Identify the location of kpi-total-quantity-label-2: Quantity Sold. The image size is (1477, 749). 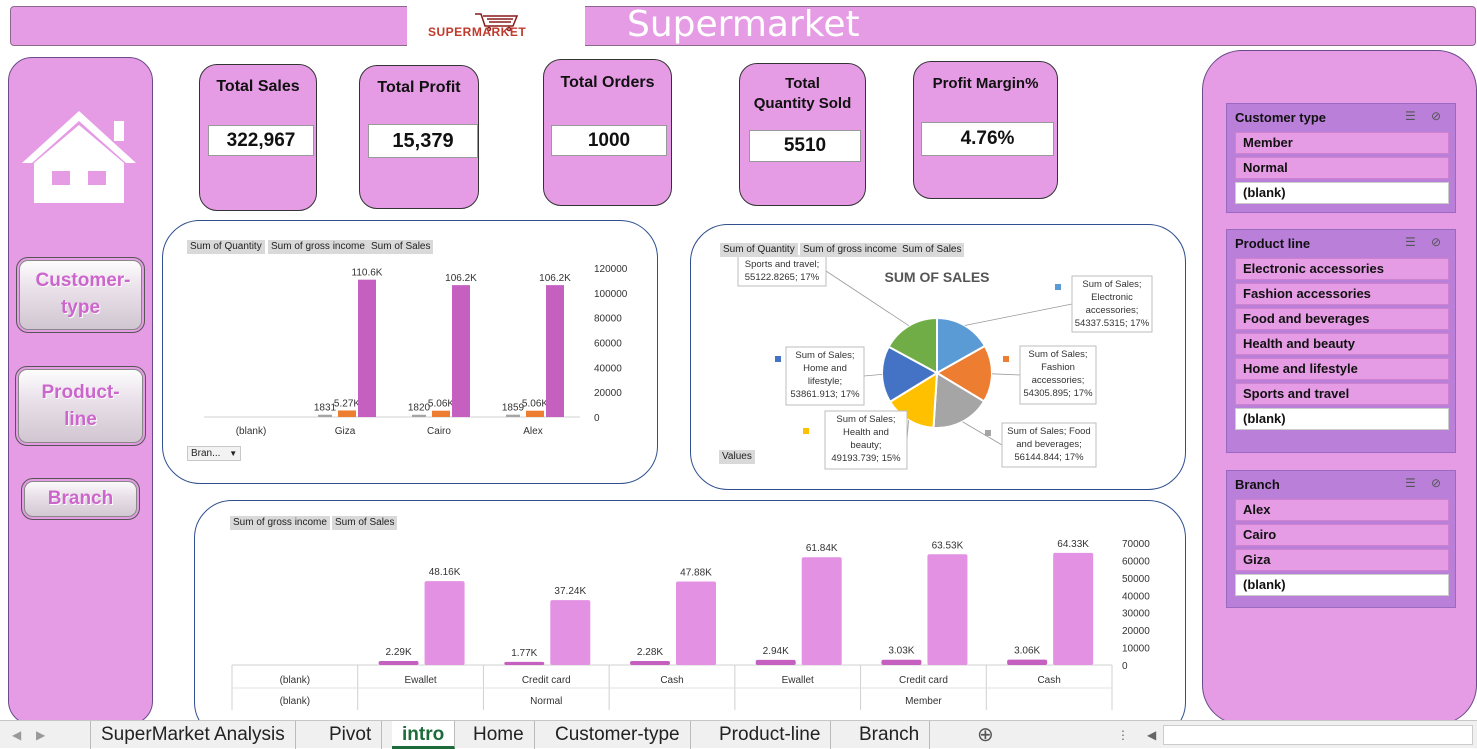
(802, 103).